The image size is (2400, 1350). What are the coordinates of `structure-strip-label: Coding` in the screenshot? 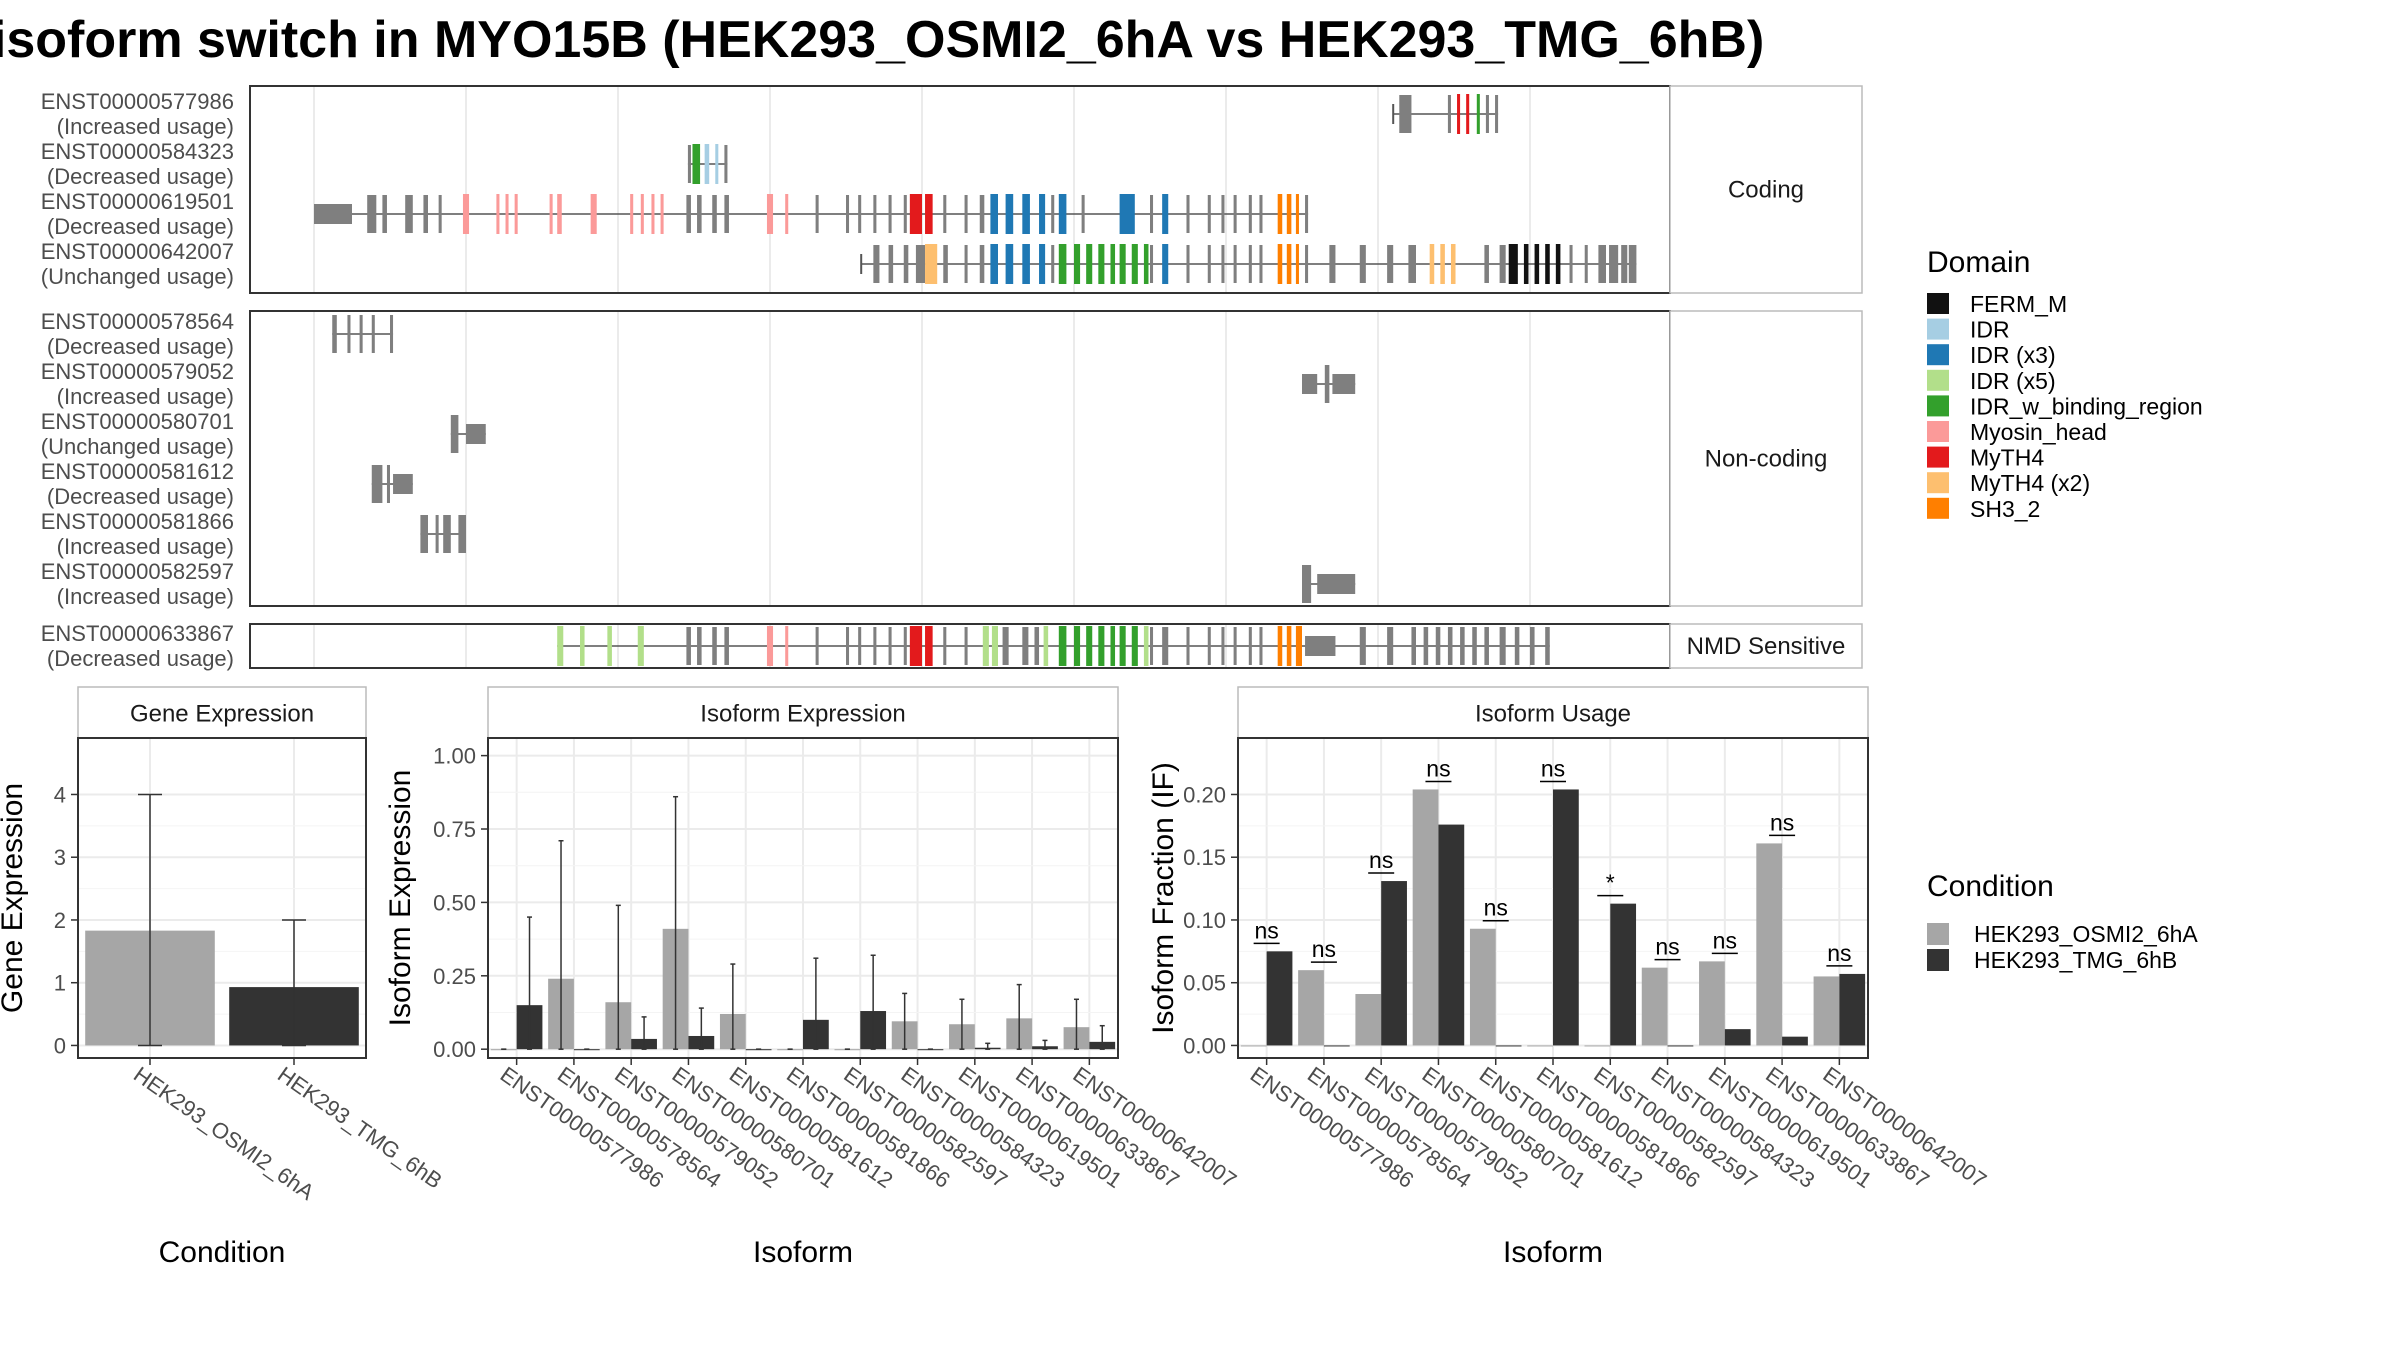 It's located at (1766, 190).